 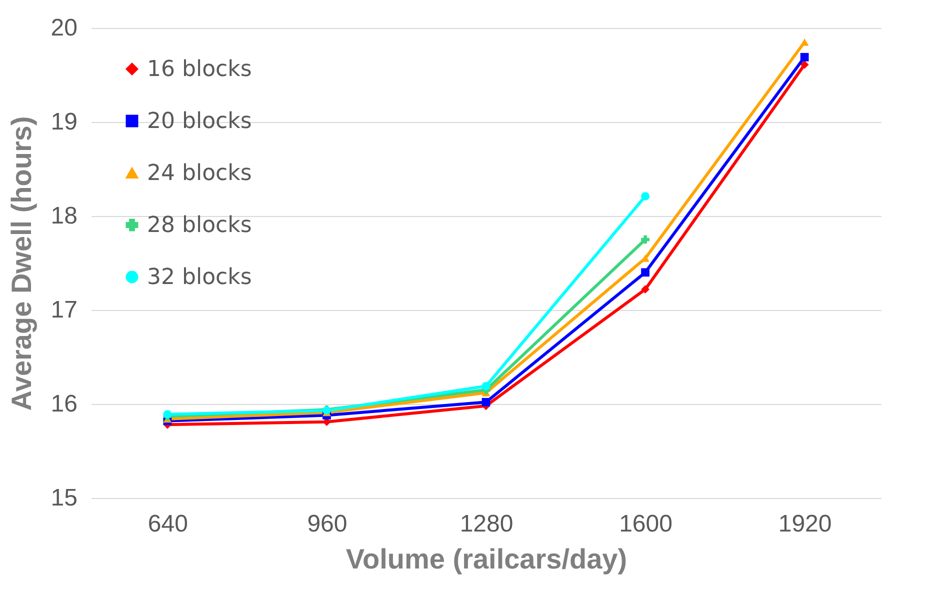 I want to click on legend-label: 28 blocks, so click(x=199, y=225).